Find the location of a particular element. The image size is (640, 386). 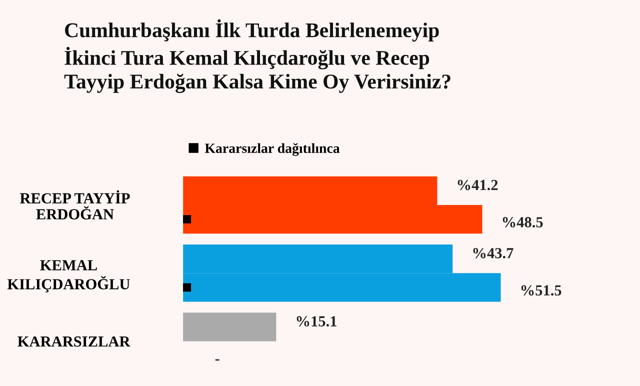

chart-title: Cumhurbaşkanı İlk Turda Belirlenemeyip İkinci Tura Kemal Kılıçdaroğlu ve Recep Tayyip Erdoğan Kalsa Kime Oy Verirsiniz? is located at coordinates (257, 56).